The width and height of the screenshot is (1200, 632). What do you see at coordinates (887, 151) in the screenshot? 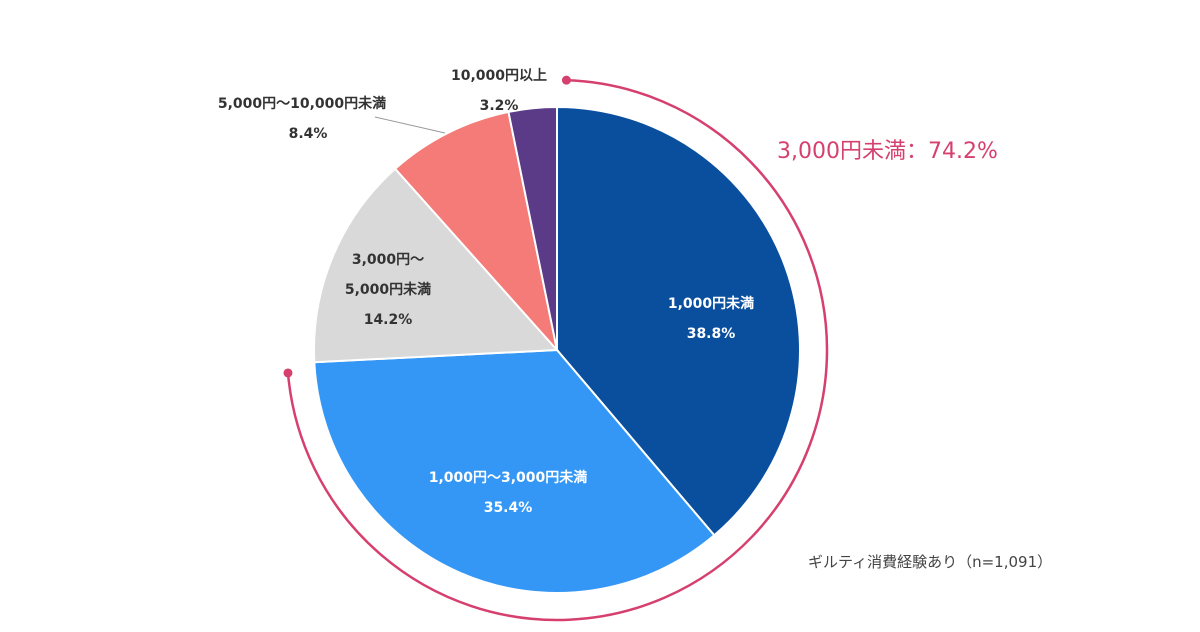
I see `highlight-callout: 3,000円未満：74.2%` at bounding box center [887, 151].